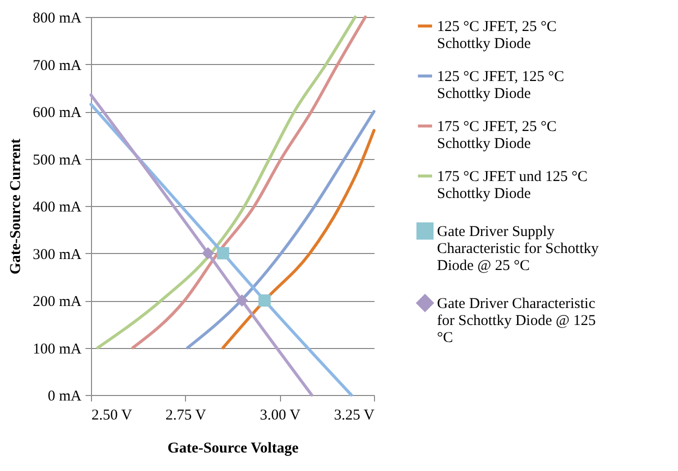 Image resolution: width=678 pixels, height=471 pixels. Describe the element at coordinates (57, 113) in the screenshot. I see `y-tick-label: 600 mA` at that location.